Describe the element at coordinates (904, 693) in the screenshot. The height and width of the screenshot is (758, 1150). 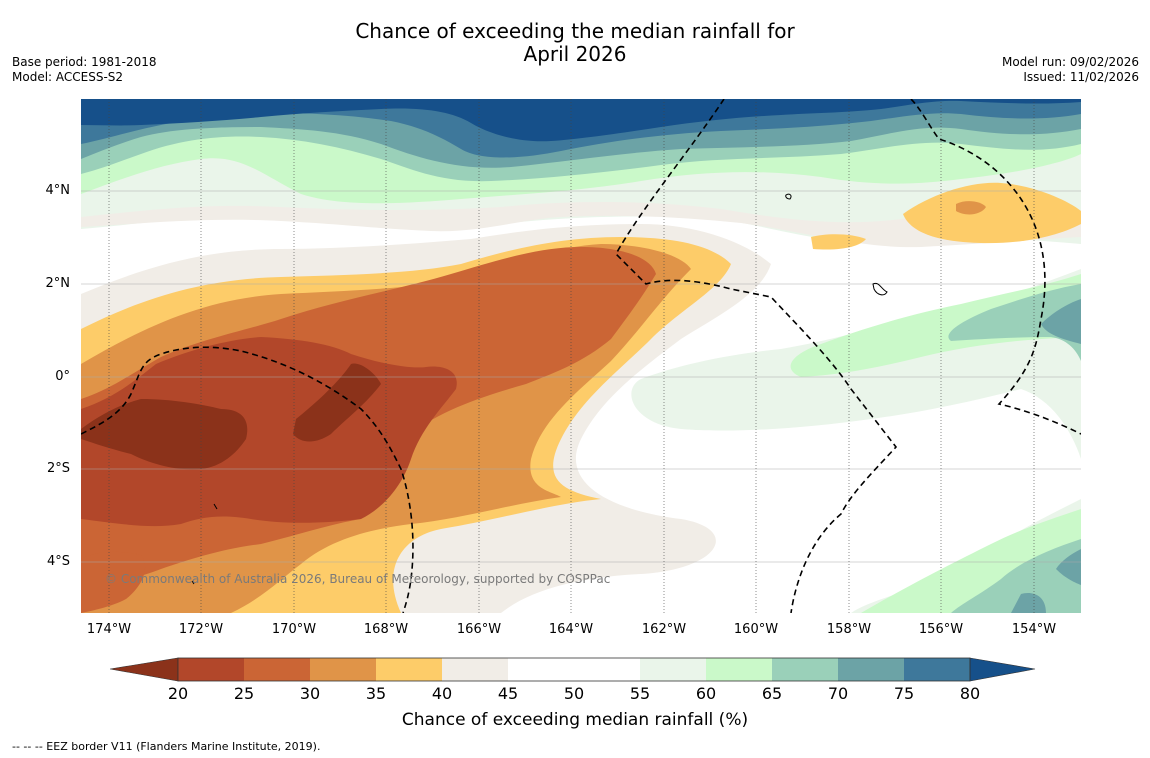
I see `colorbar-tick: 75` at that location.